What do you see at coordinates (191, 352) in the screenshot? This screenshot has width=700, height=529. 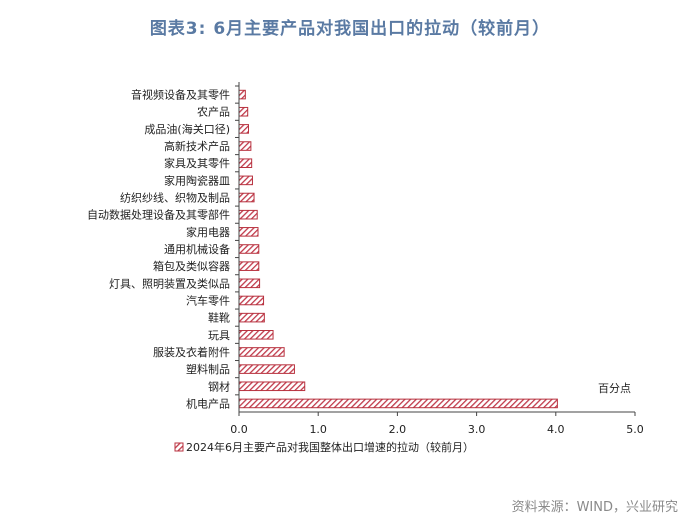 I see `category-label: 服装及衣着附件` at bounding box center [191, 352].